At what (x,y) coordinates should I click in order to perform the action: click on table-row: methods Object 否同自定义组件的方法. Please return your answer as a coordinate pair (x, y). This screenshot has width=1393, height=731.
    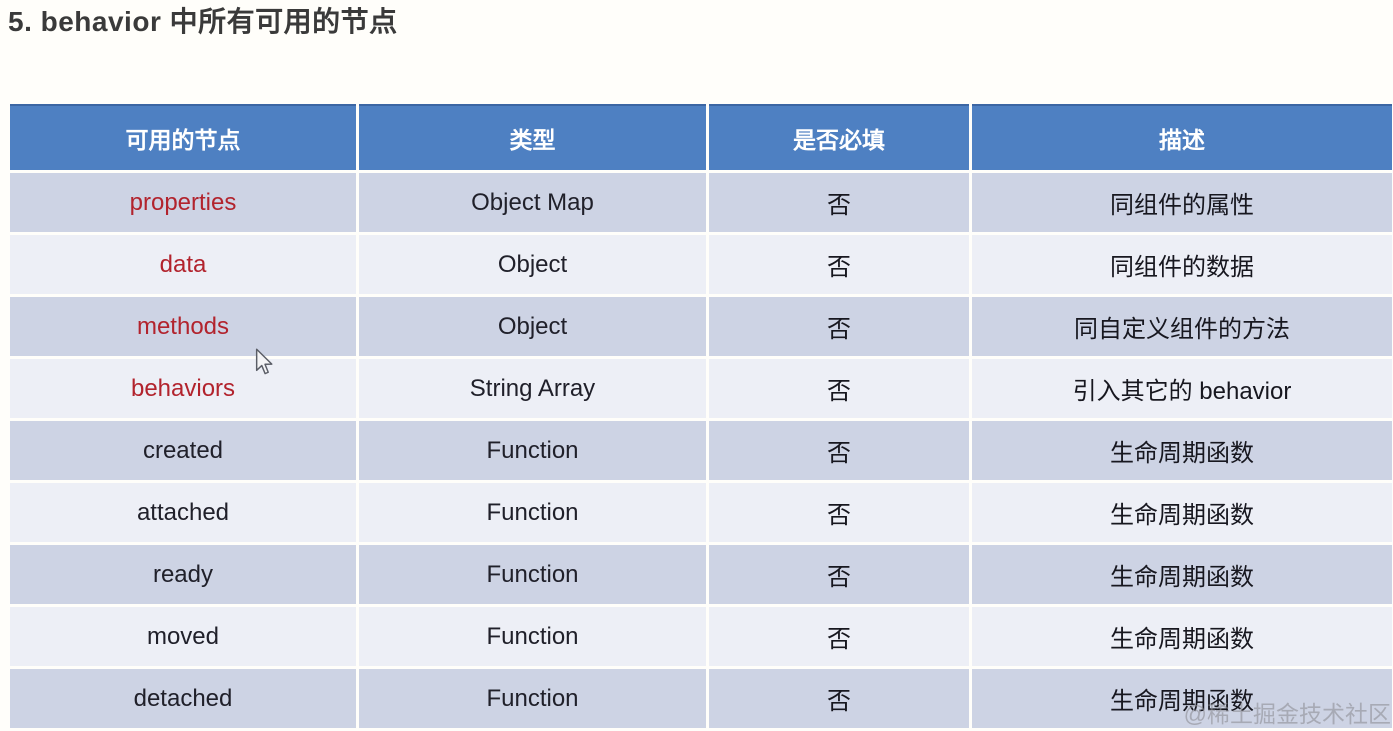
    Looking at the image, I should click on (701, 326).